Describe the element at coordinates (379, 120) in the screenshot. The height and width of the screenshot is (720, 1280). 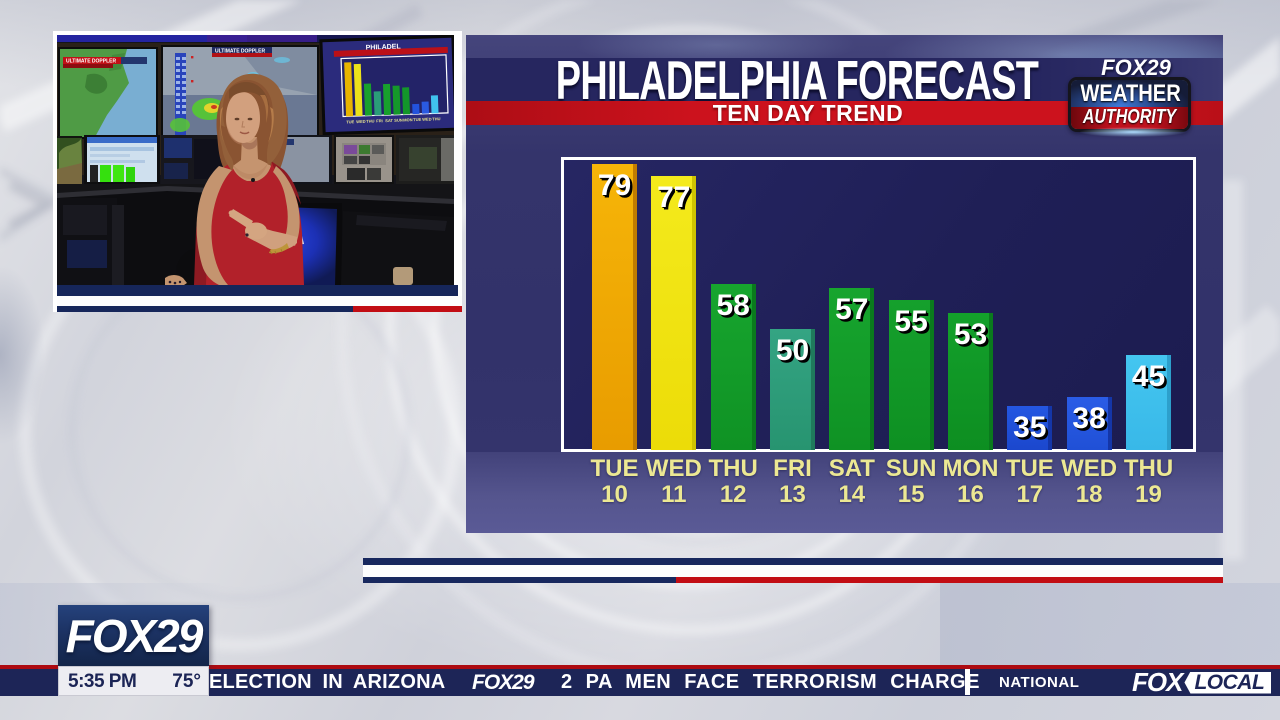
I see `svg-text: FRI` at that location.